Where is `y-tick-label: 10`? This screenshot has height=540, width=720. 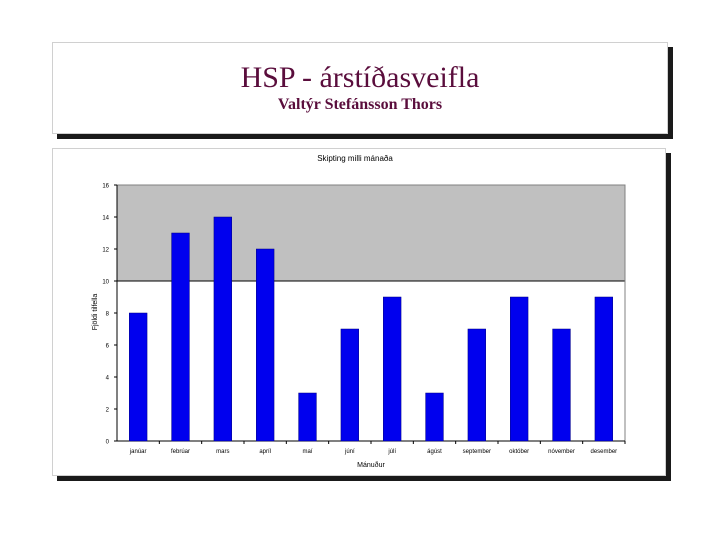 y-tick-label: 10 is located at coordinates (105, 283).